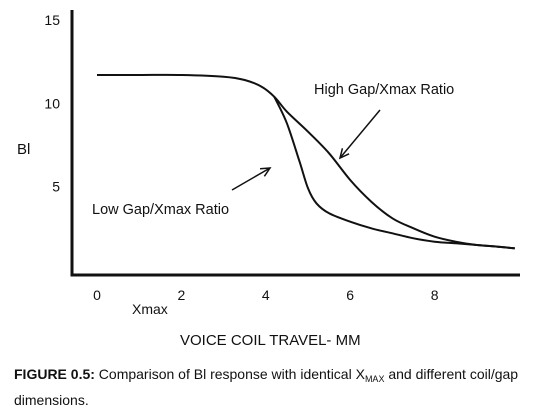  I want to click on xmax-marker-label: Xmax, so click(150, 309).